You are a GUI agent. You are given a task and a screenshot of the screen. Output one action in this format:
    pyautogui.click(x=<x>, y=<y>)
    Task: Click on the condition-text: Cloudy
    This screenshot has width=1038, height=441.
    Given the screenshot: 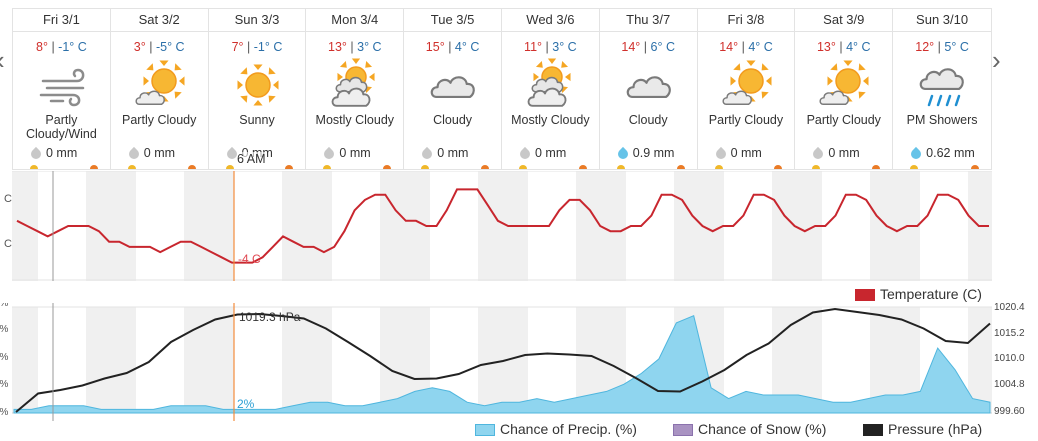 What is the action you would take?
    pyautogui.click(x=453, y=120)
    